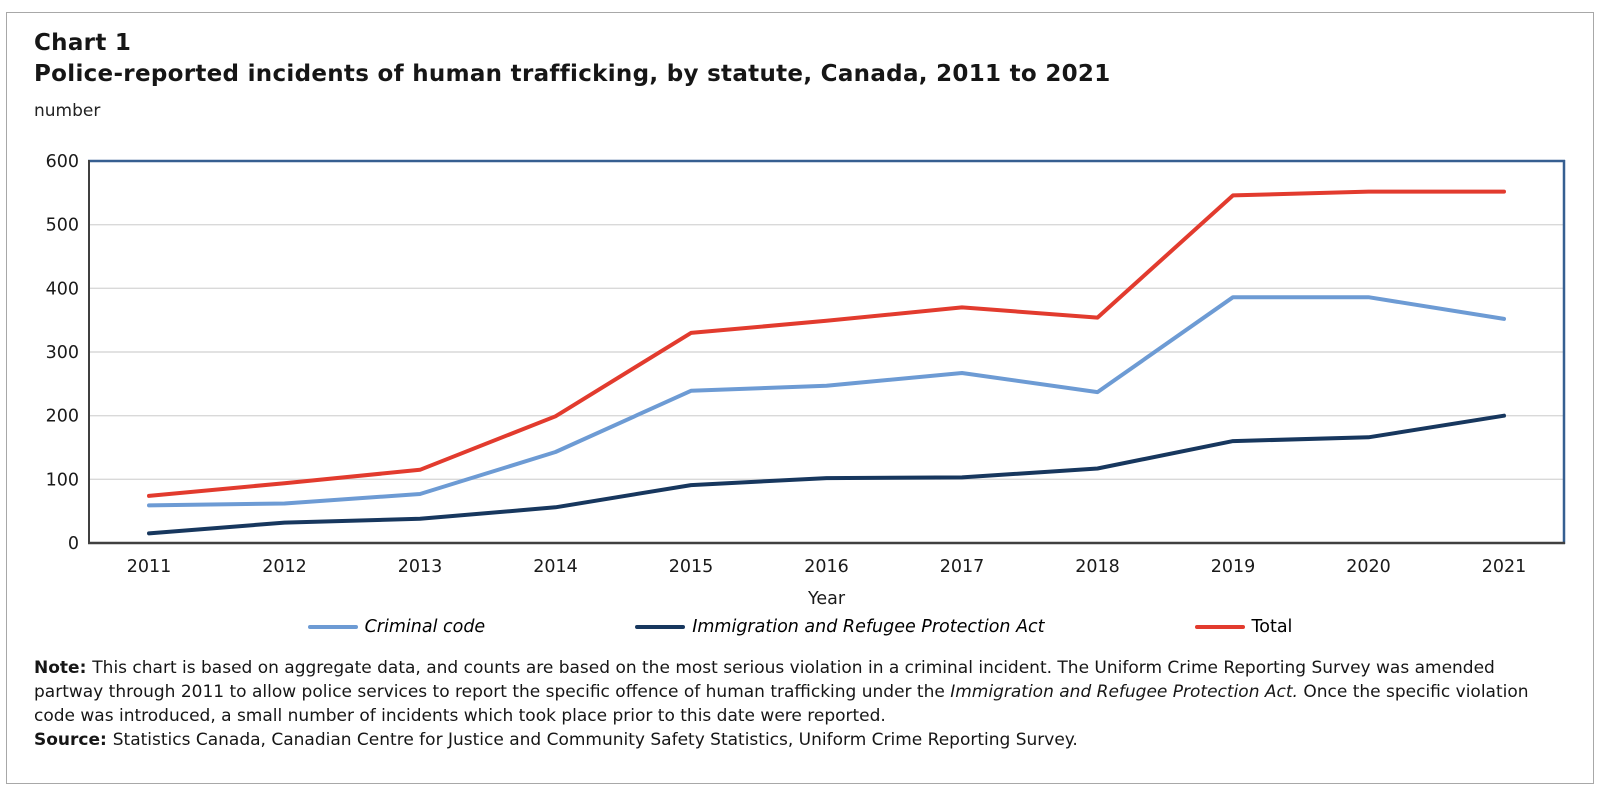 This screenshot has width=1600, height=795. I want to click on x-axis-tick-label: 2018, so click(1097, 567).